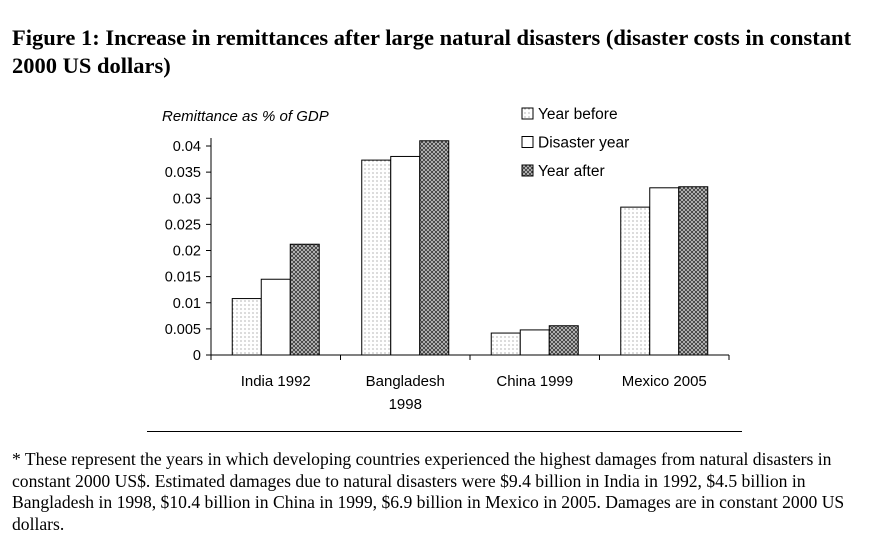  I want to click on legend-label: Disaster year, so click(583, 143).